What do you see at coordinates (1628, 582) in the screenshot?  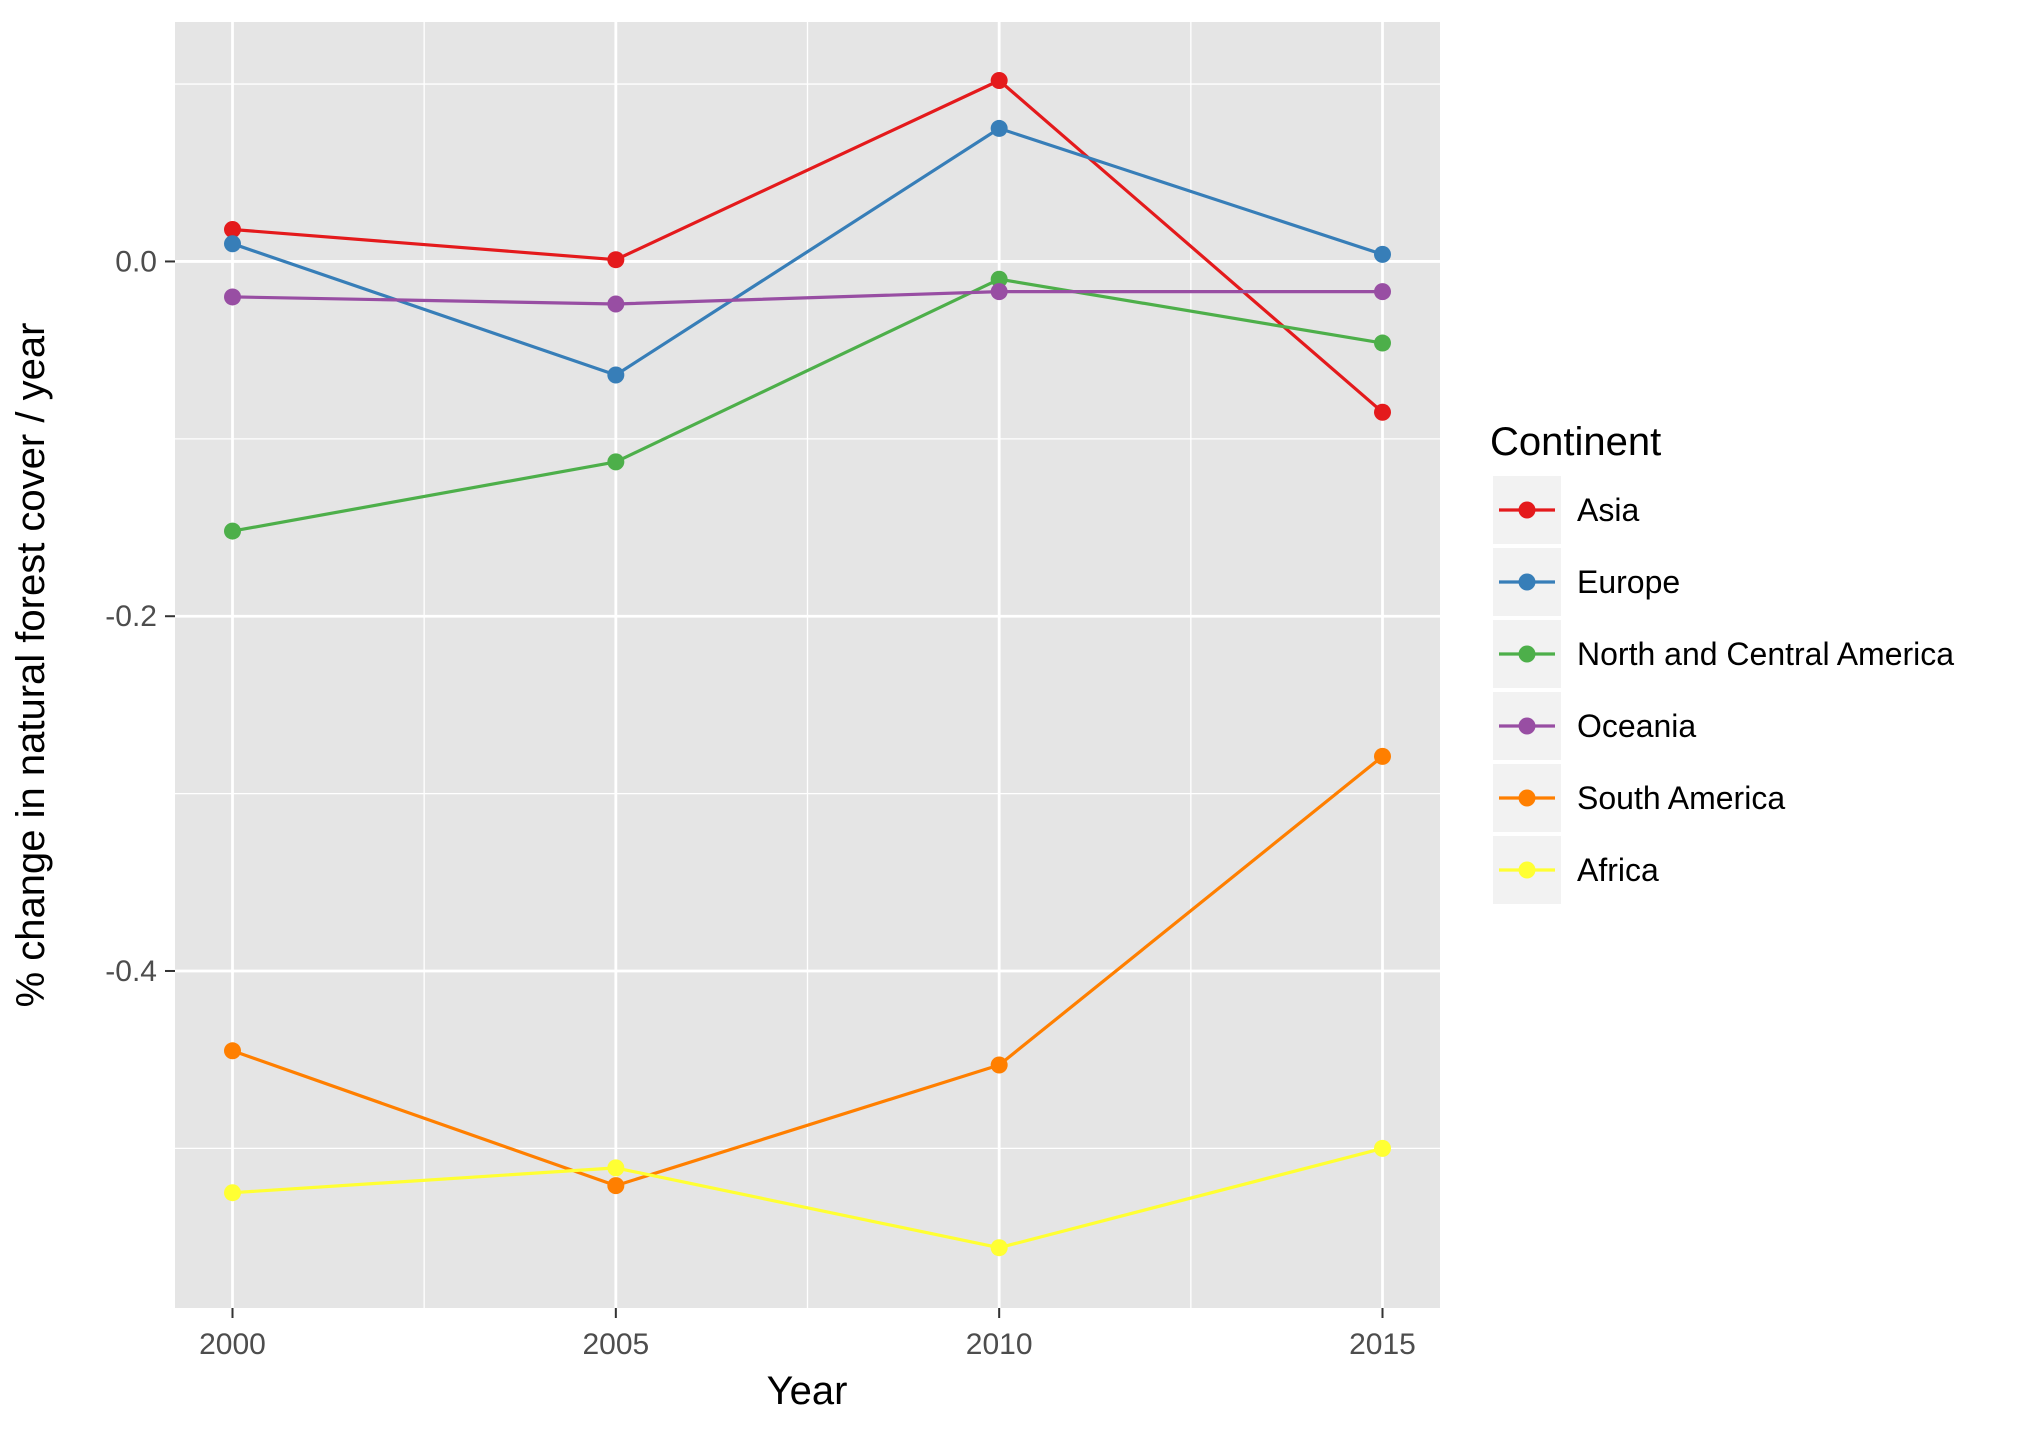 I see `legend-label-europe: Europe` at bounding box center [1628, 582].